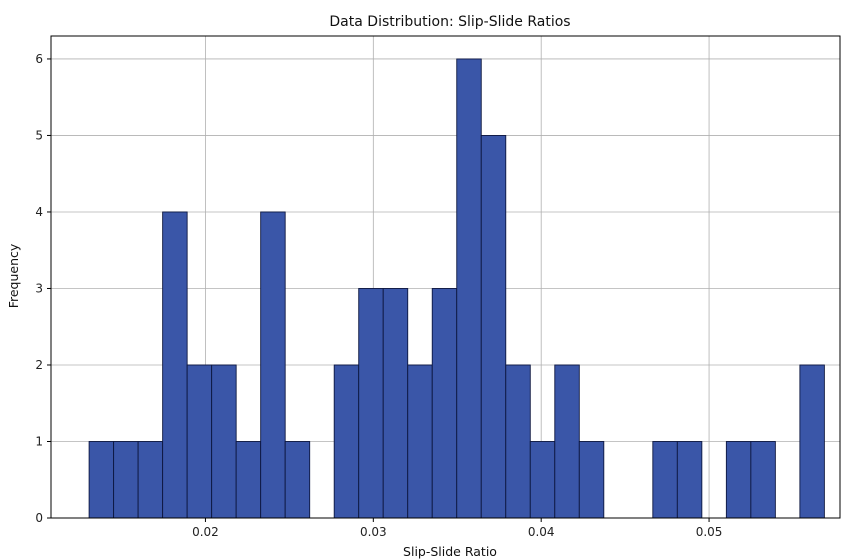 The image size is (844, 560). Describe the element at coordinates (39, 212) in the screenshot. I see `y-tick-label: 4` at that location.